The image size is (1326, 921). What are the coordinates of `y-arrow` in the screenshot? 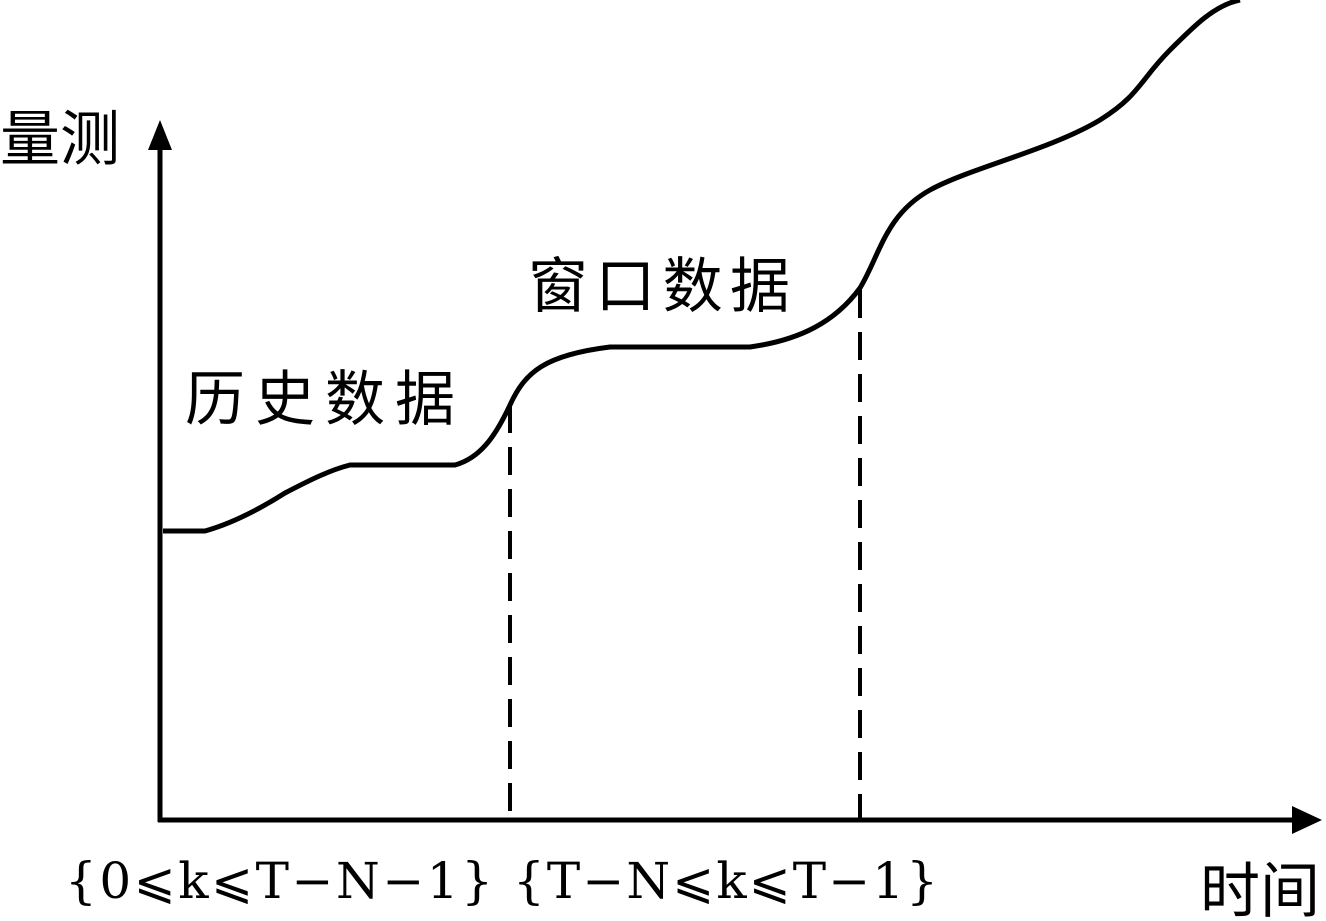 It's located at (160, 135).